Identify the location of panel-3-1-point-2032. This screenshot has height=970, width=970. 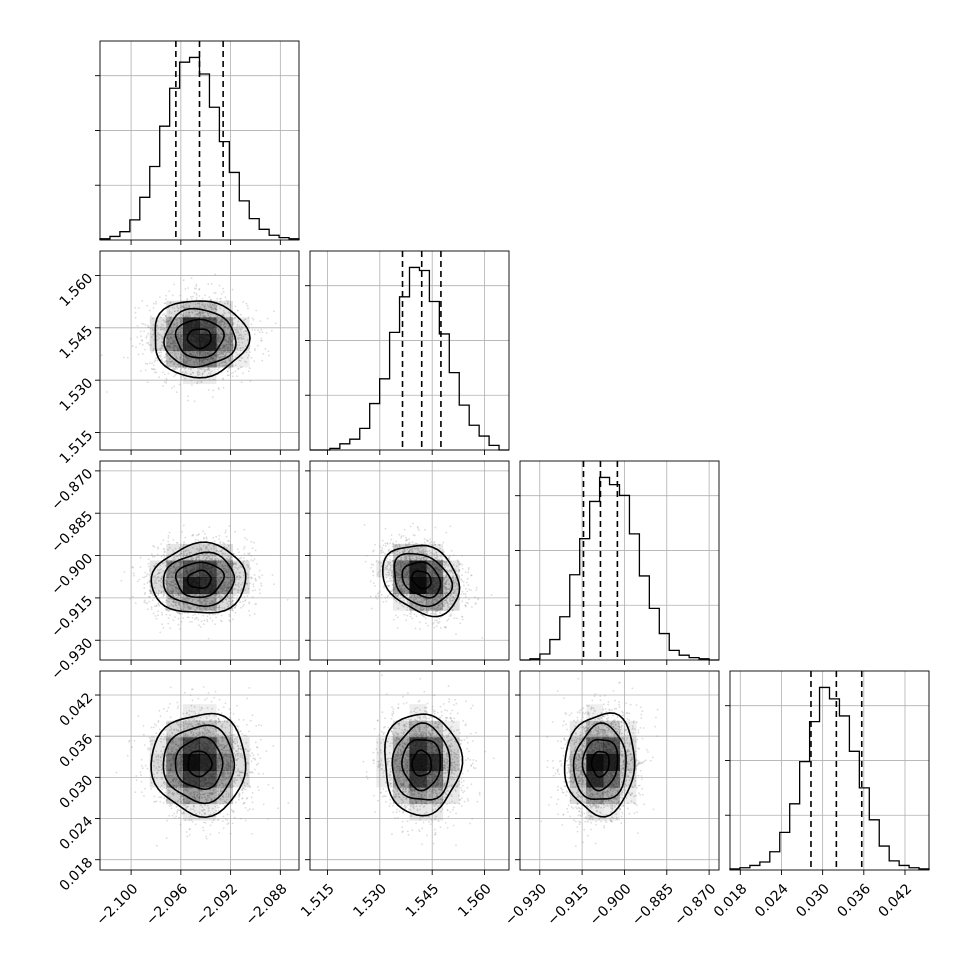
(147, 574).